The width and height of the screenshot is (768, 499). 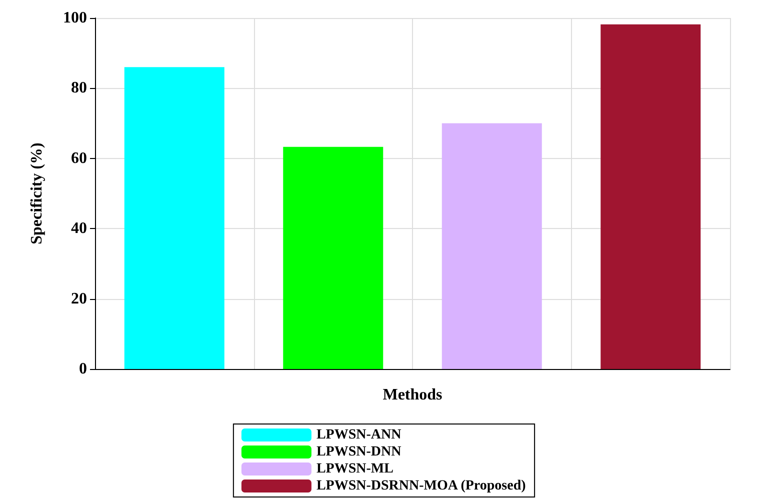 What do you see at coordinates (355, 469) in the screenshot?
I see `legend-label: LPWSN-ML` at bounding box center [355, 469].